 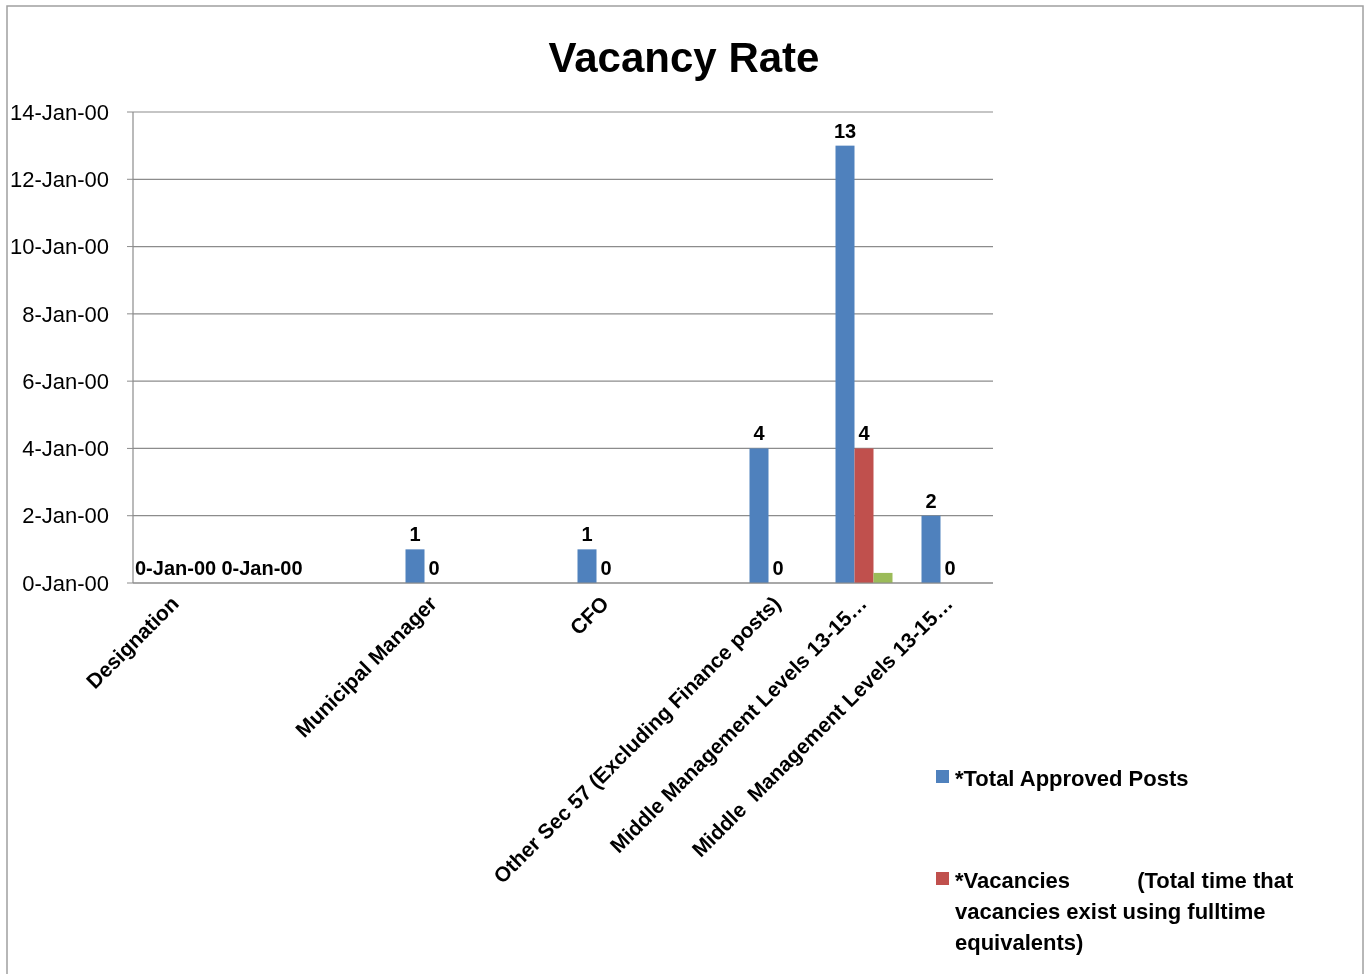 I want to click on text: 8-Jan-00, so click(x=65, y=314).